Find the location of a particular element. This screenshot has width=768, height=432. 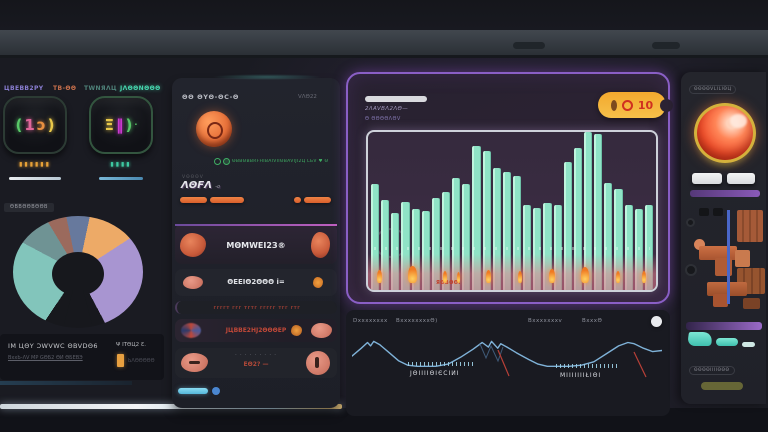

band-label: ЯΘВΘΘι is located at coordinates (448, 283).